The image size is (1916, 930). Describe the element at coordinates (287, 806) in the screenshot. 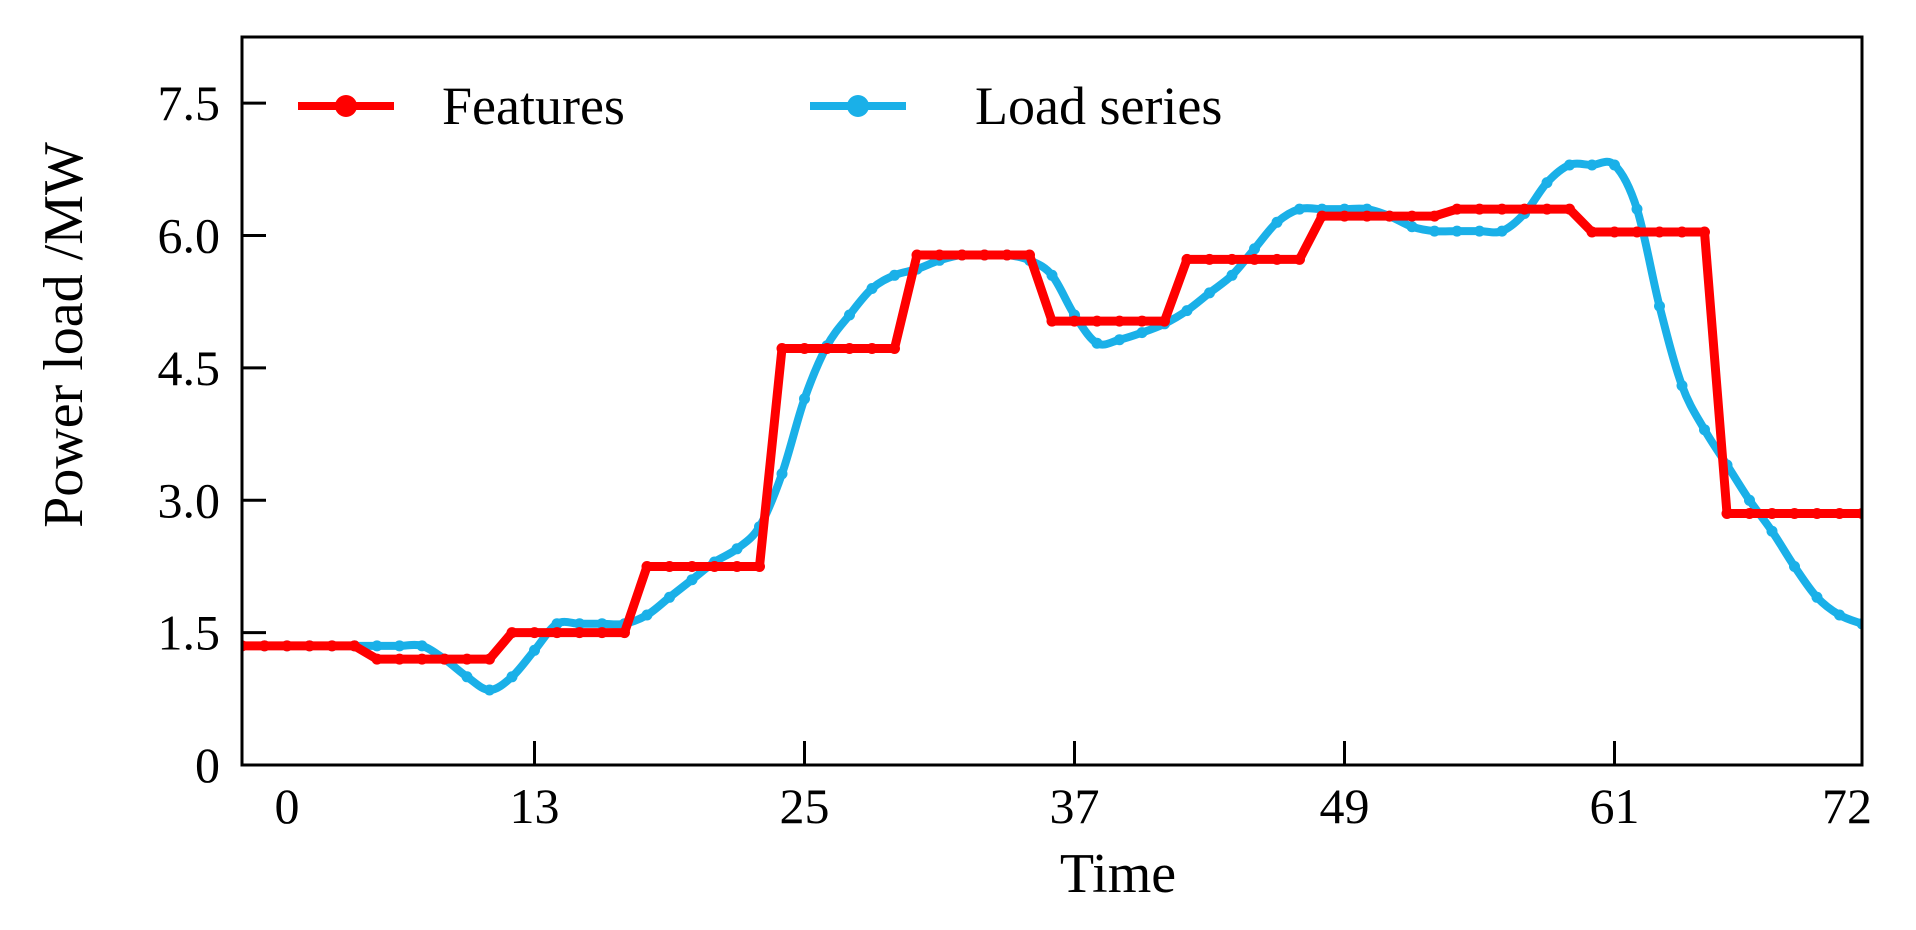

I see `x-tick-label: 0` at that location.